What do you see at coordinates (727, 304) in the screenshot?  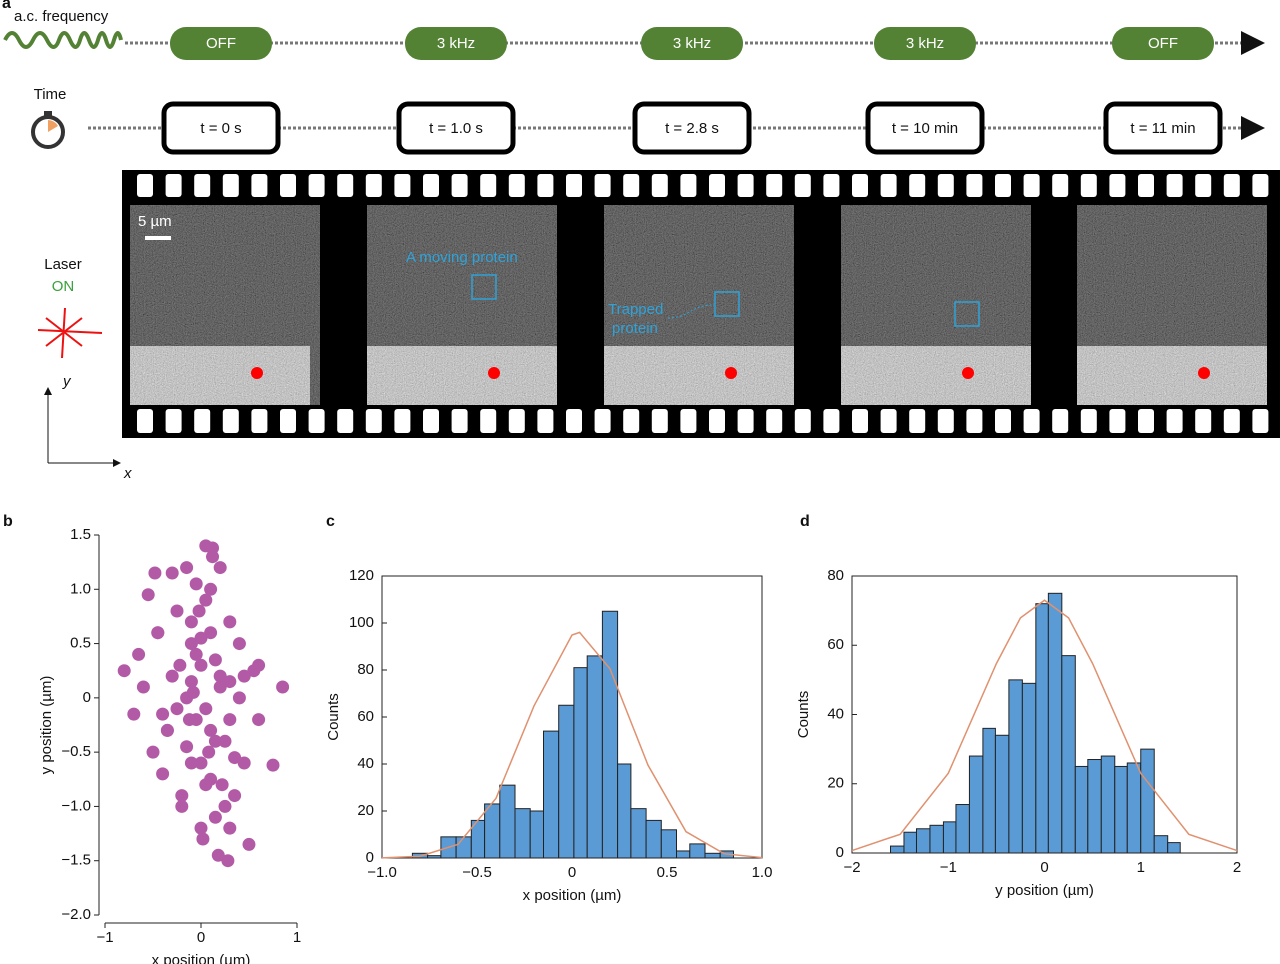 I see `protein-box` at bounding box center [727, 304].